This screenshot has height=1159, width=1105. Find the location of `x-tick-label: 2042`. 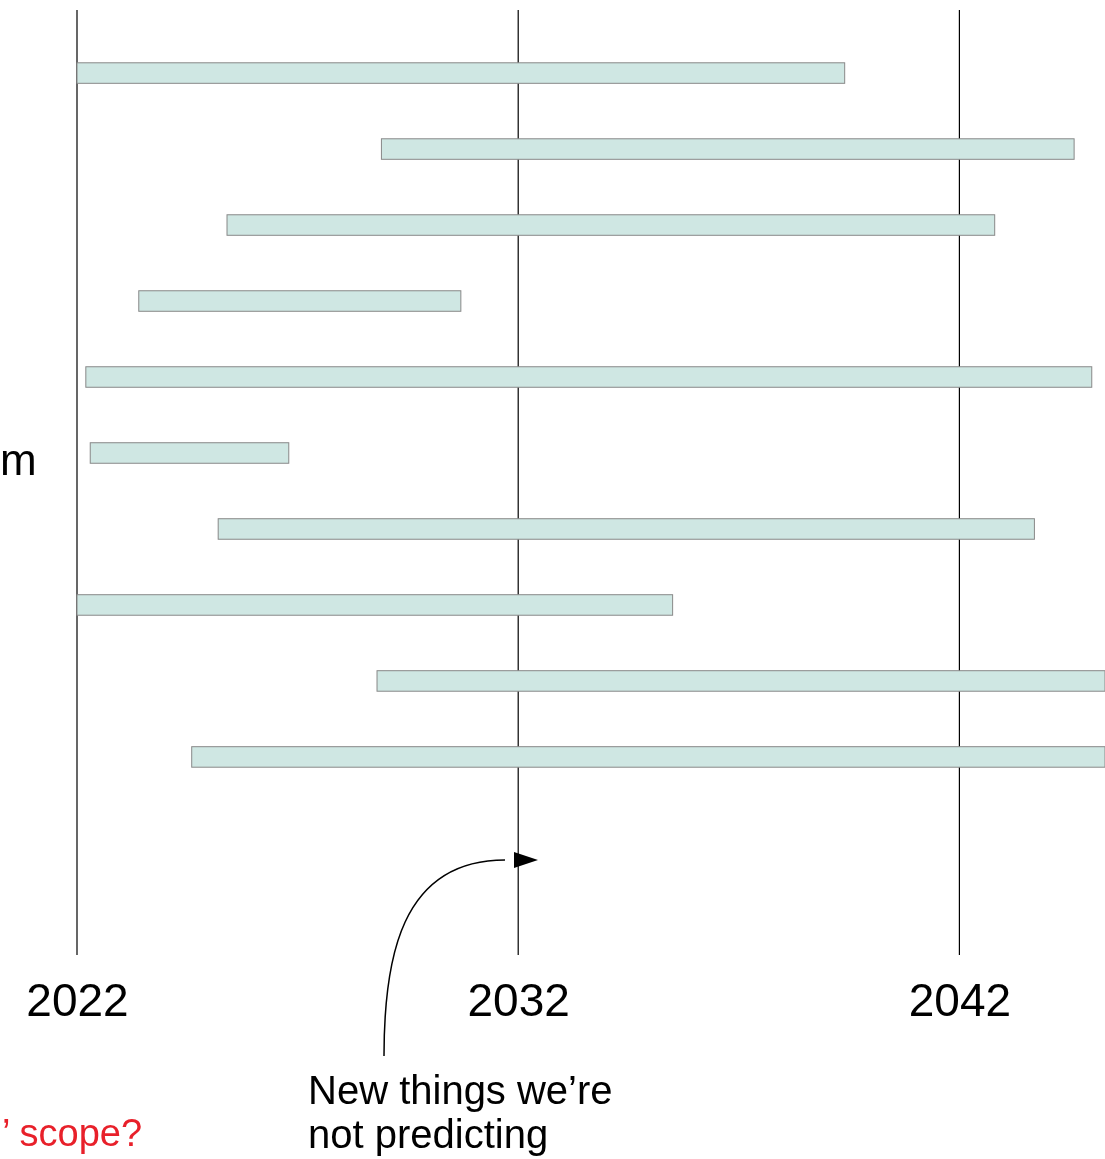

x-tick-label: 2042 is located at coordinates (960, 999).